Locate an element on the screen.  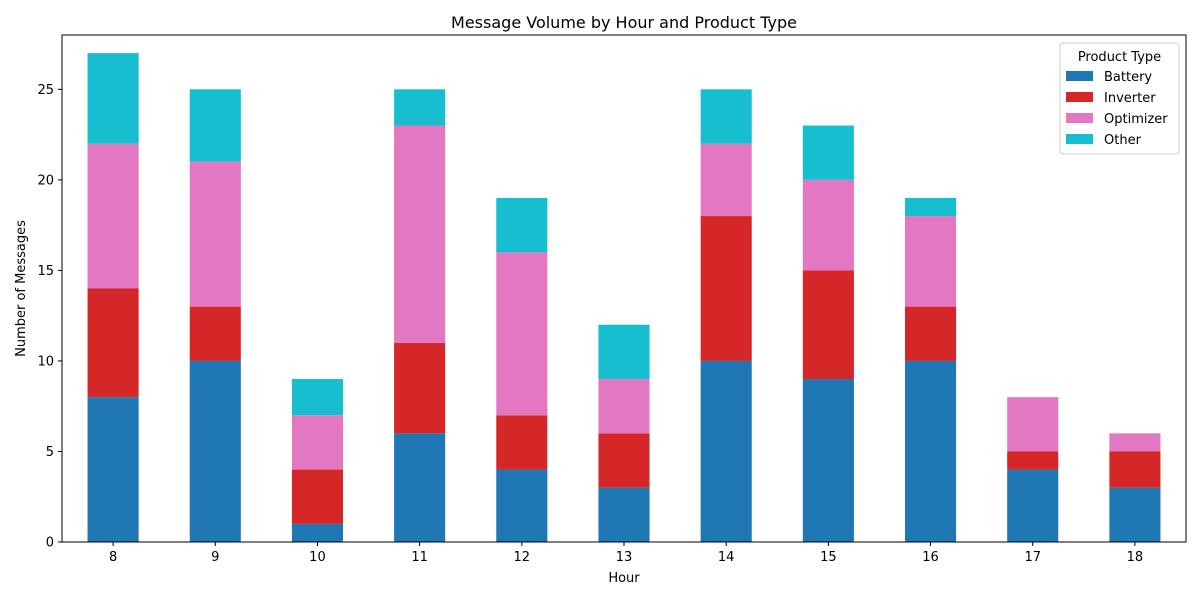
y-tick-label: 0 is located at coordinates (50, 543).